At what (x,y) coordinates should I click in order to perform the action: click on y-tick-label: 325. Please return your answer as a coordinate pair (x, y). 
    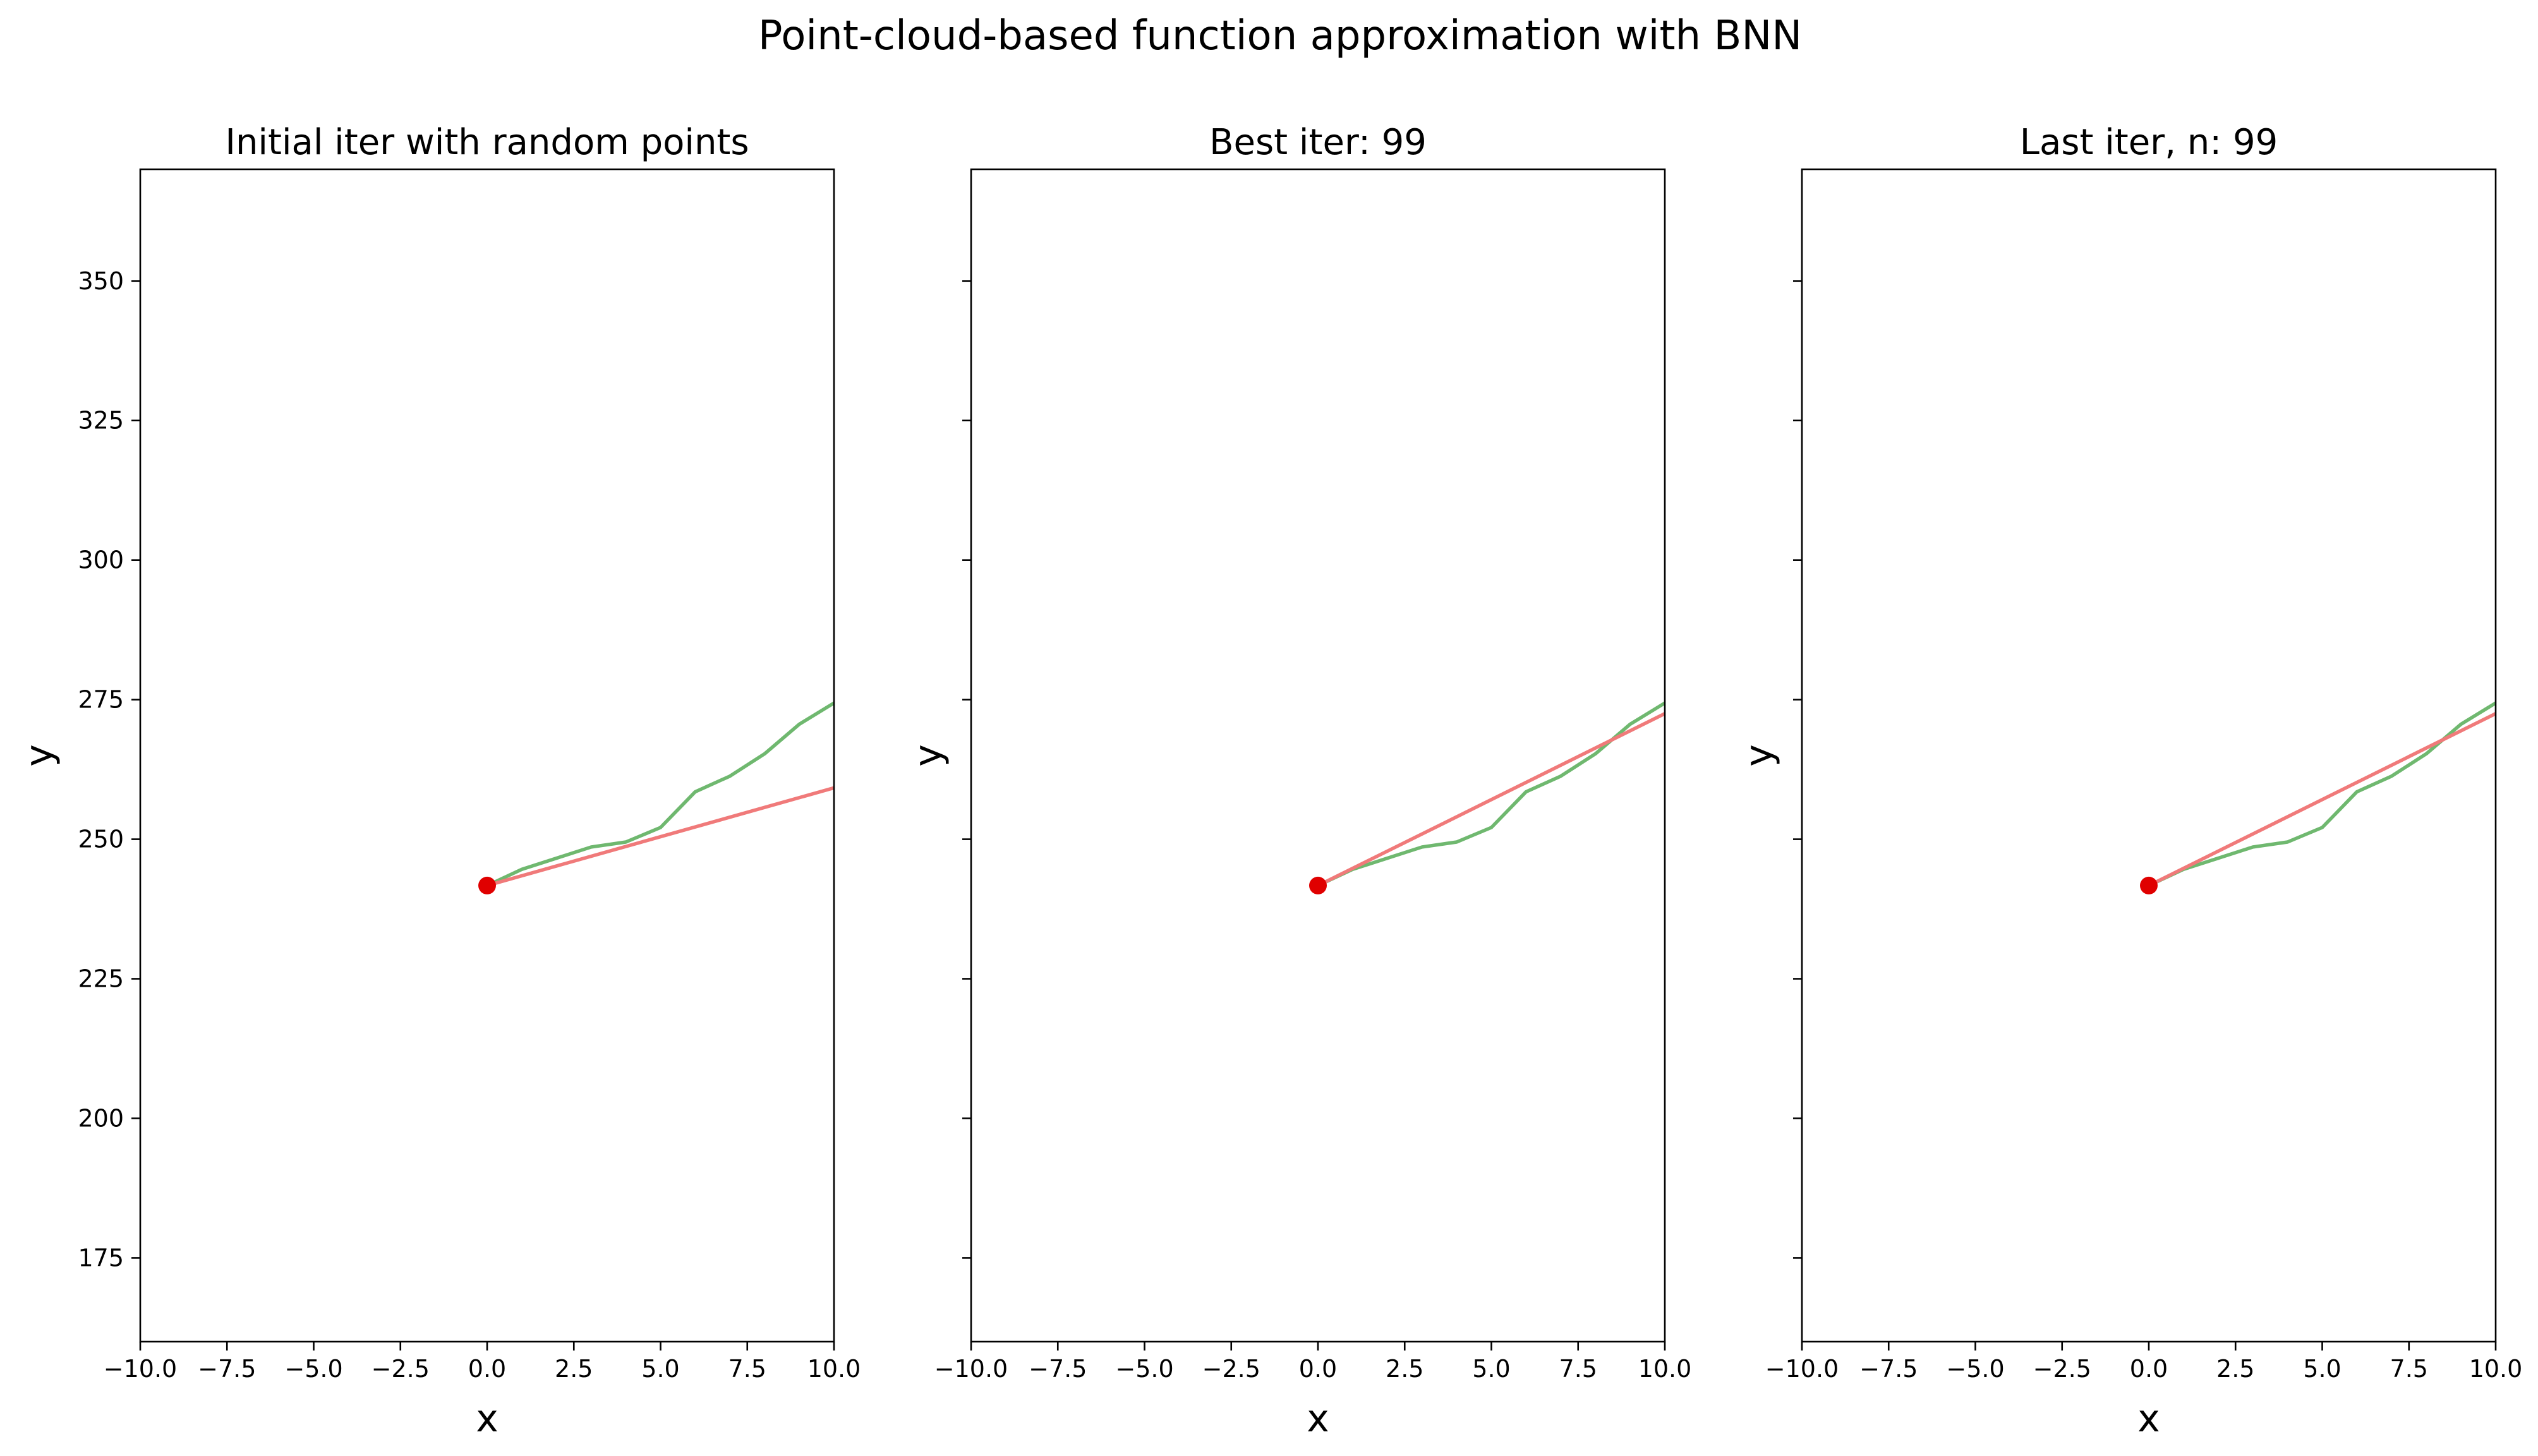
    Looking at the image, I should click on (101, 421).